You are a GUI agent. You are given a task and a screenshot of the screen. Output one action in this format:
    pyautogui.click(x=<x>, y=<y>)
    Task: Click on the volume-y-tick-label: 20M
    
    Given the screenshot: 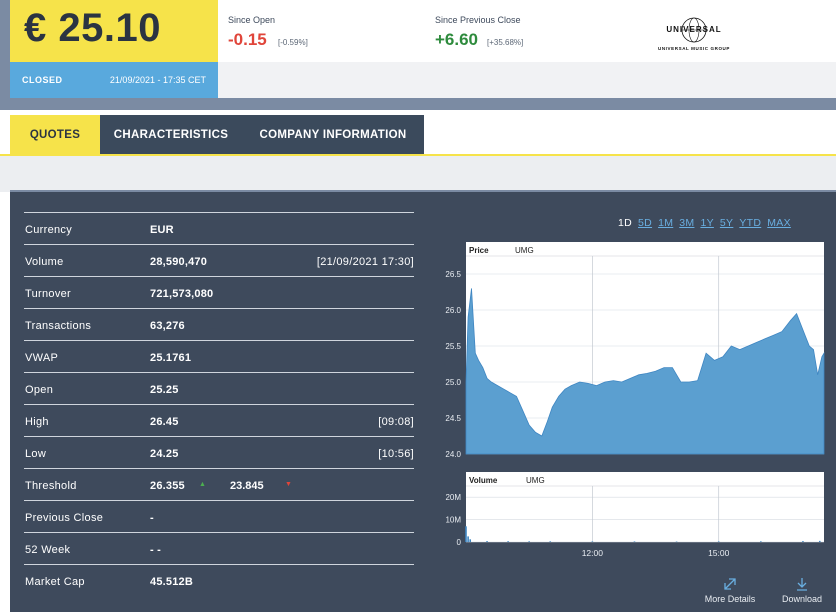 What is the action you would take?
    pyautogui.click(x=453, y=497)
    